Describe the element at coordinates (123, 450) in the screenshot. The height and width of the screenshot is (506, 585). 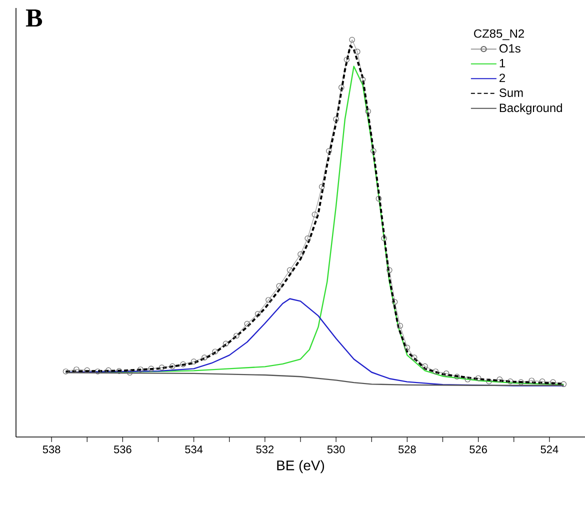
I see `x-tick-label: 536` at that location.